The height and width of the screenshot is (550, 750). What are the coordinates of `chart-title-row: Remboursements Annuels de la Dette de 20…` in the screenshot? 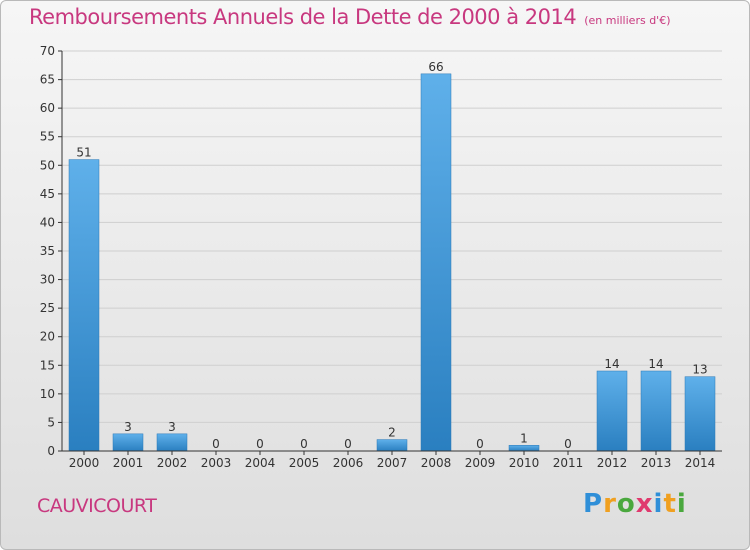 It's located at (349, 17).